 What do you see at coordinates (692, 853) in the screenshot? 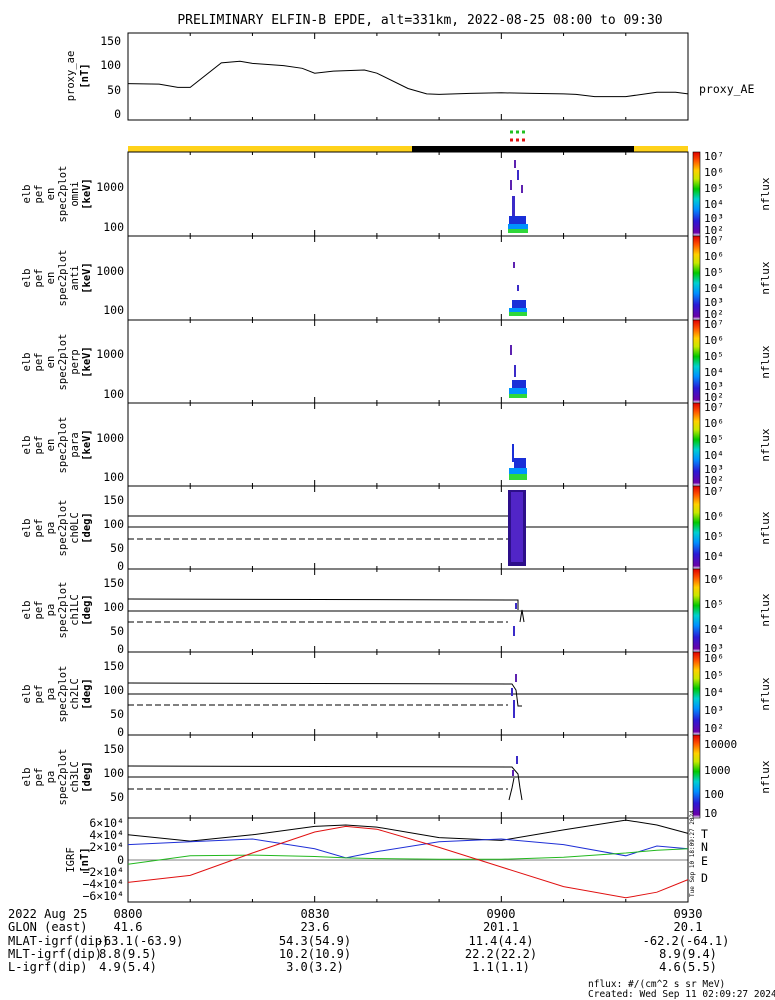
I see `side-timestamp: Tue Sep 10 18:09:27 2024` at bounding box center [692, 853].